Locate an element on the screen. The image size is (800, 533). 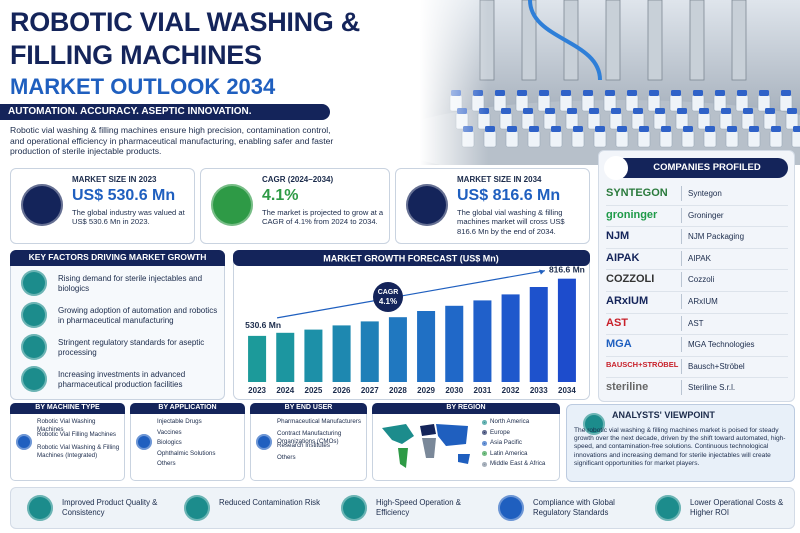
company-name: Groninger is located at coordinates (706, 215).